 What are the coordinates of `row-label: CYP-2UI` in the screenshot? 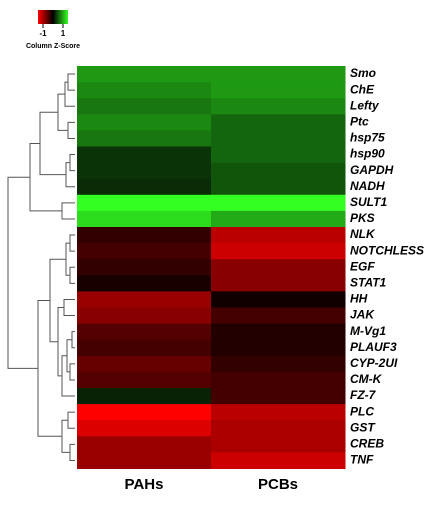 It's located at (374, 363).